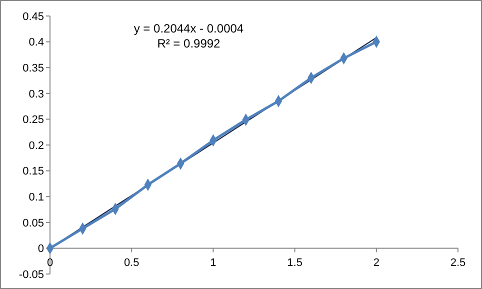 Image resolution: width=482 pixels, height=289 pixels. I want to click on y-tick-label: -0.05, so click(31, 274).